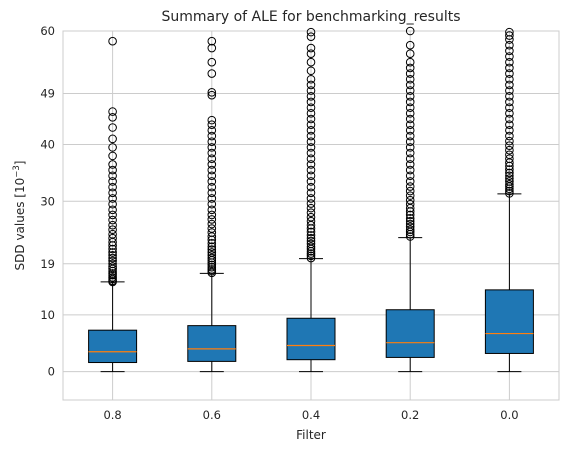  I want to click on x-axis-label: Filter, so click(311, 435).